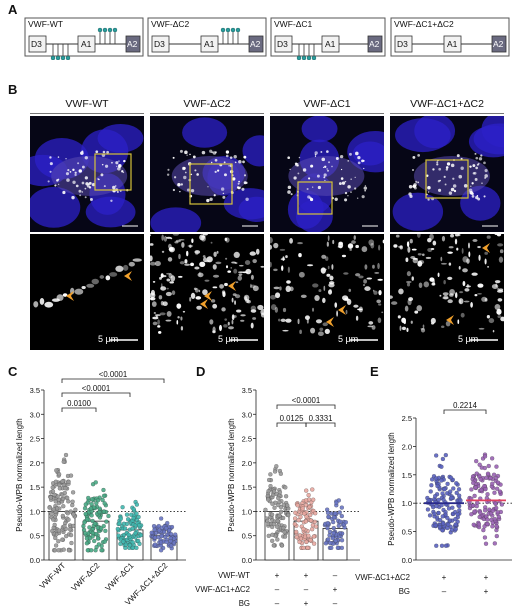  Describe the element at coordinates (404, 591) in the screenshot. I see `condition-label: BG` at that location.